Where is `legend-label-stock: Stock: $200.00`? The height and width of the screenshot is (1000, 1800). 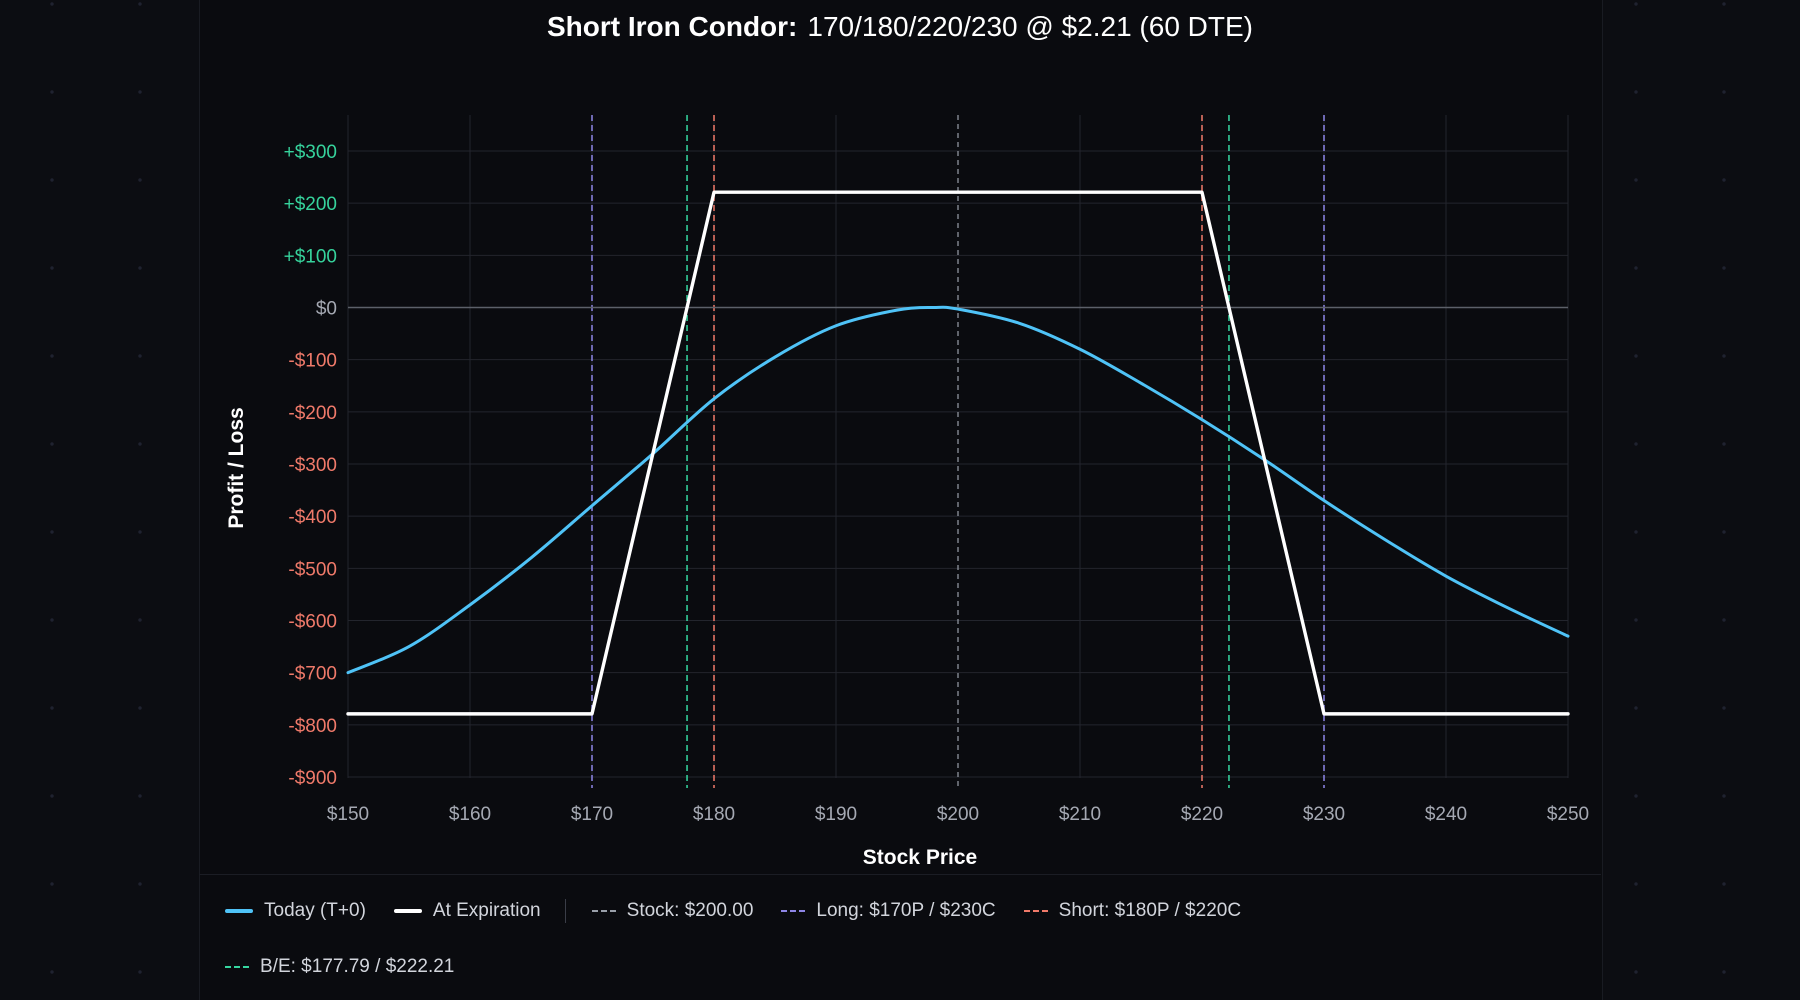
legend-label-stock: Stock: $200.00 is located at coordinates (690, 910).